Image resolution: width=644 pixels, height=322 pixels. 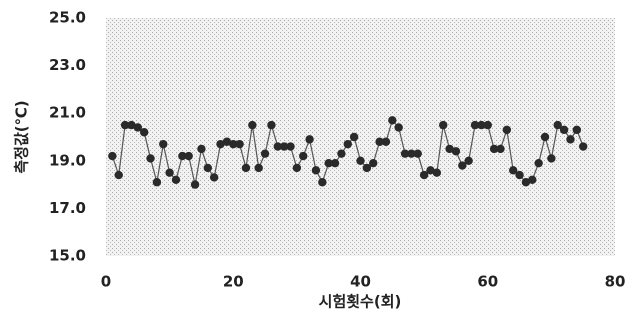 What do you see at coordinates (67, 160) in the screenshot?
I see `y-tick-label: 19.0` at bounding box center [67, 160].